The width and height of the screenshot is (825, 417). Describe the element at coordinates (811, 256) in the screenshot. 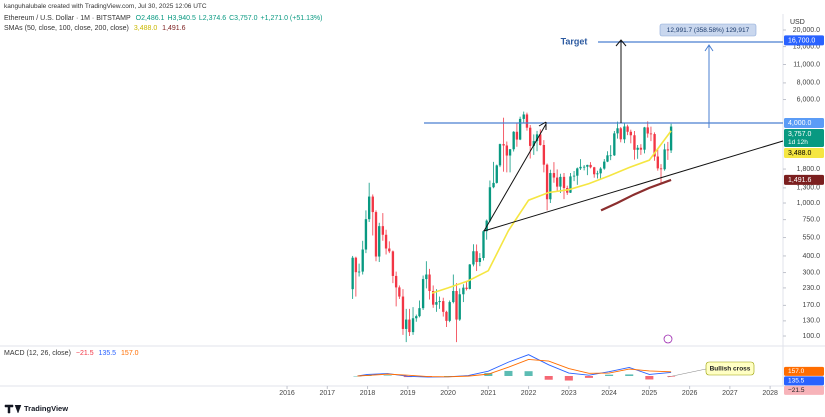

I see `y-tick-label: 400.0` at that location.